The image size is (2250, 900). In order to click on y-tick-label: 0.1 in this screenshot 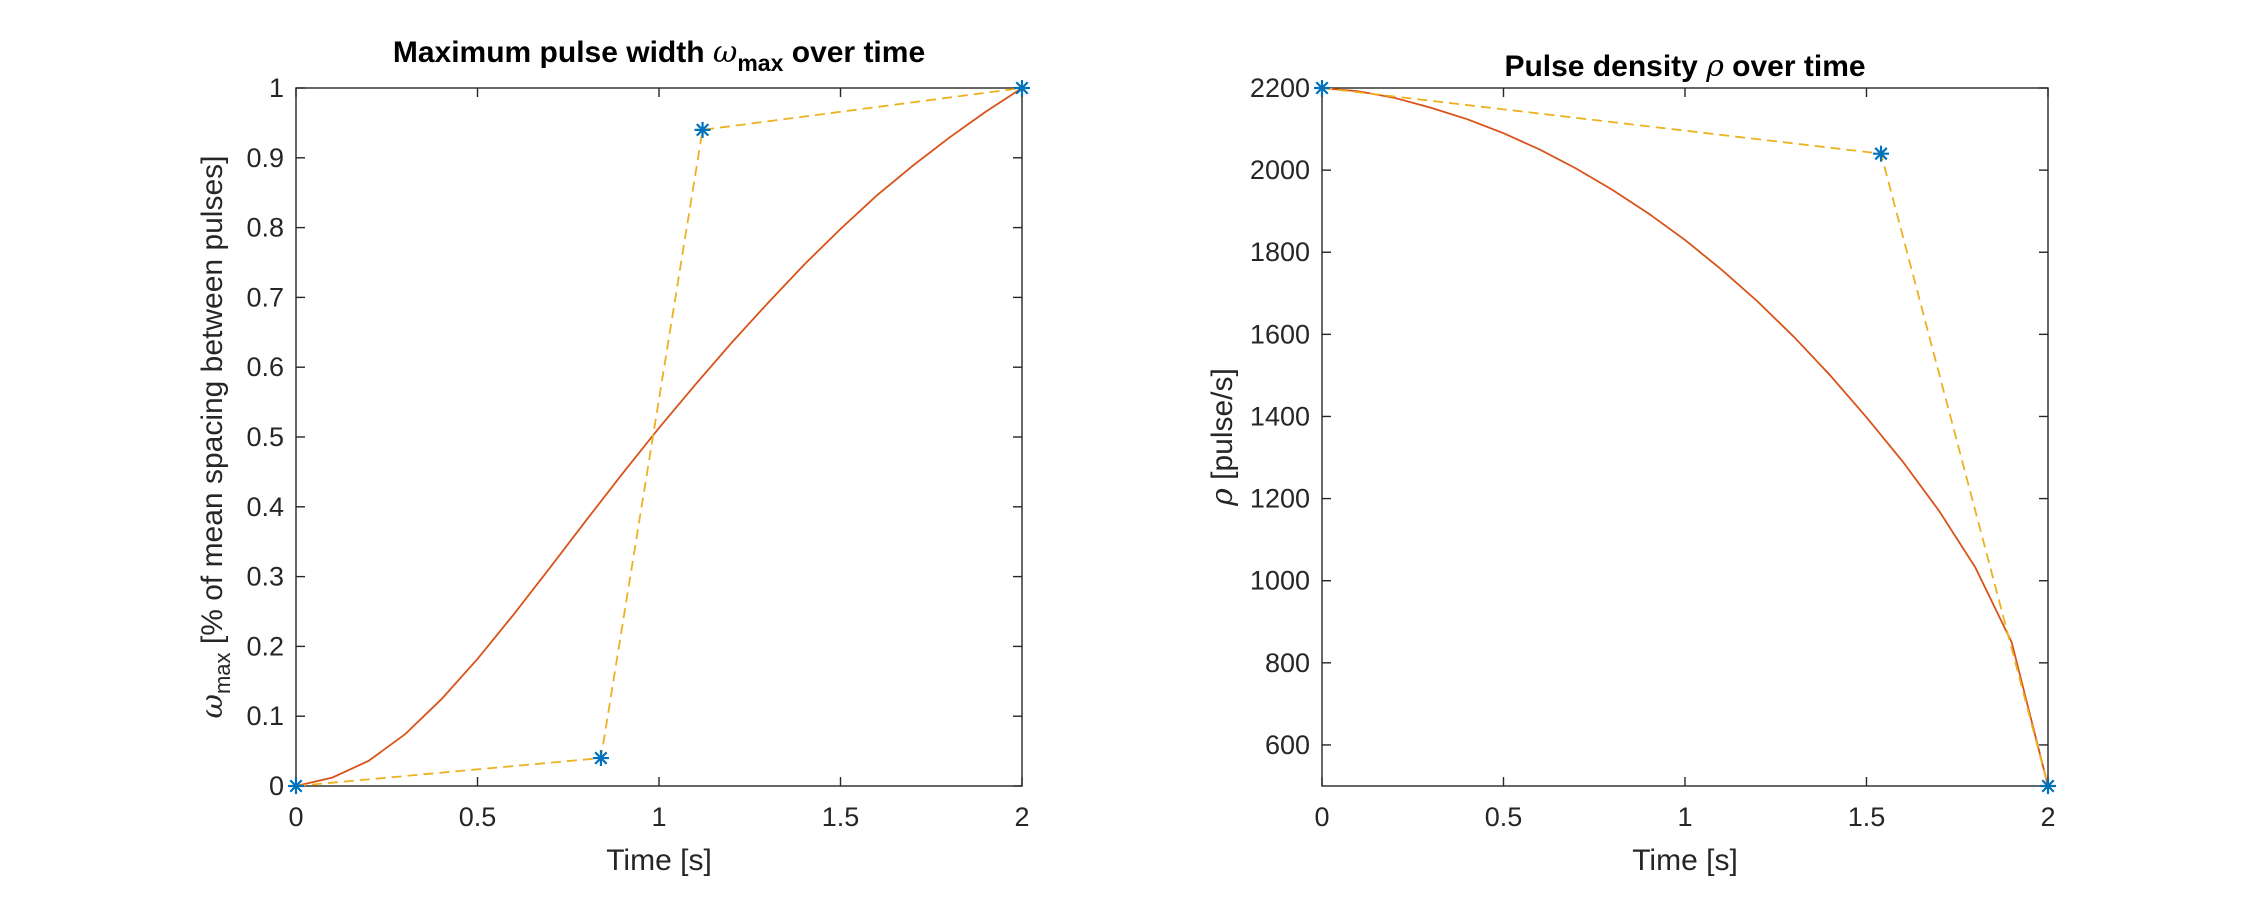, I will do `click(265, 716)`.